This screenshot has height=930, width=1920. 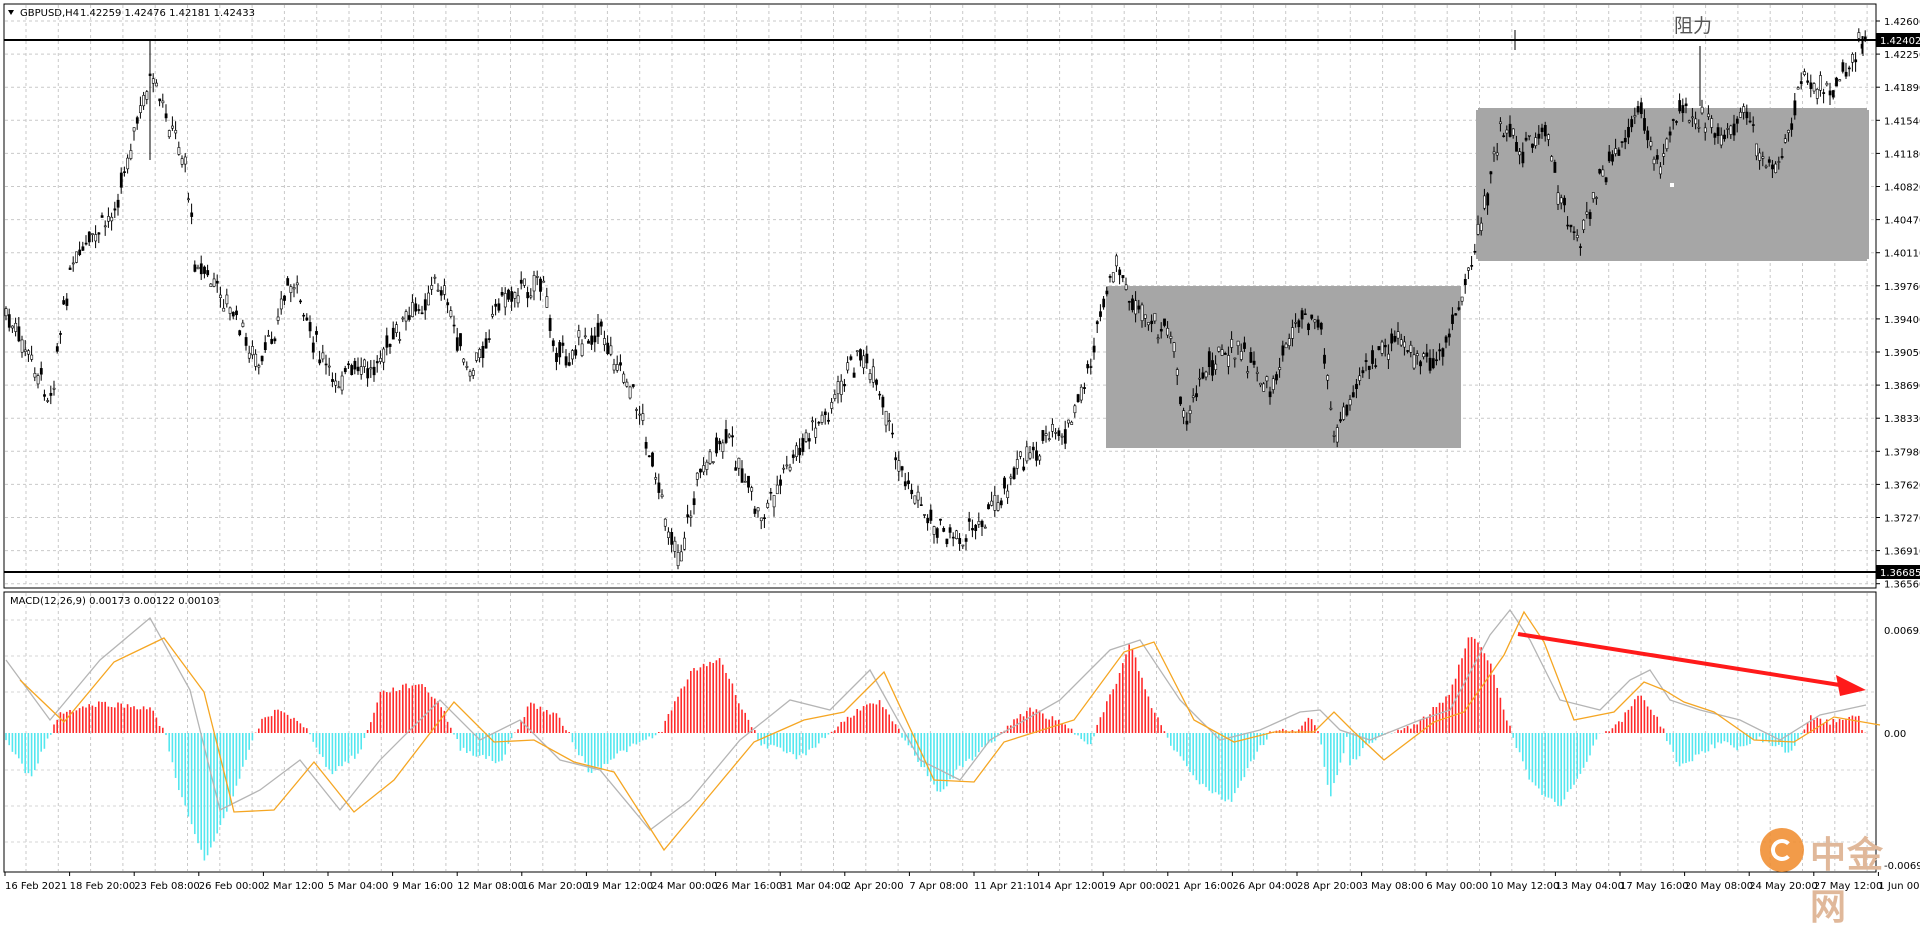 I want to click on price-tick: 1.37620, so click(x=1902, y=485).